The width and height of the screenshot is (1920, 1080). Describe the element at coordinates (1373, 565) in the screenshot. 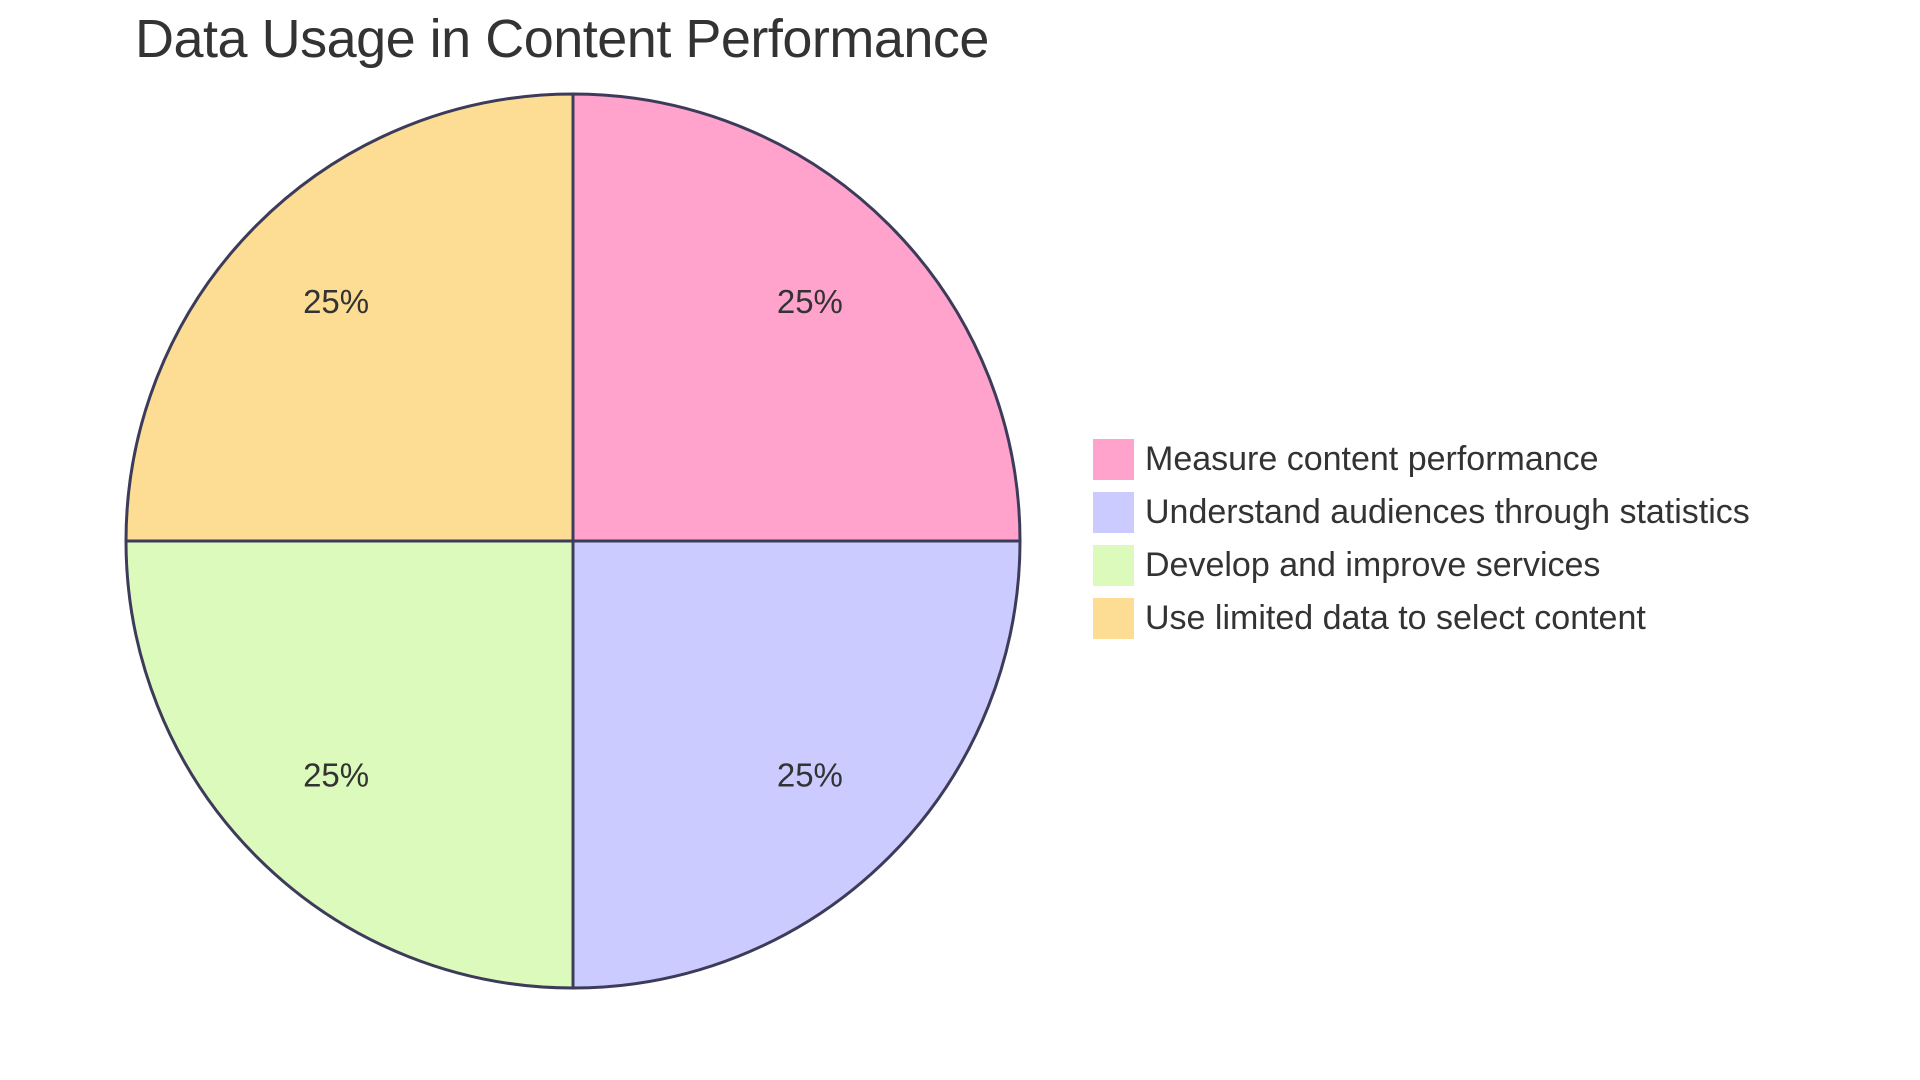

I see `legend-label: Develop and improve services` at that location.